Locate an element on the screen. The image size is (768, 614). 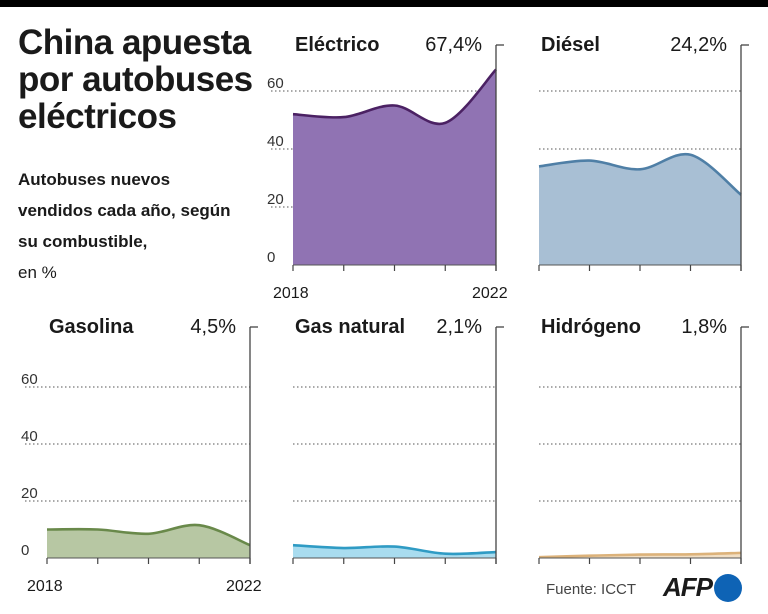
series-name: Gas natural is located at coordinates (350, 327).